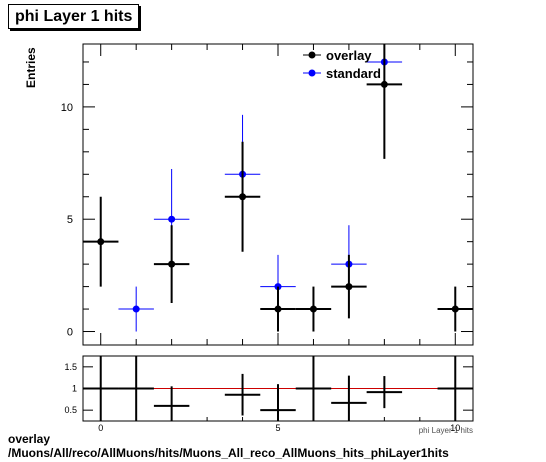  What do you see at coordinates (70, 220) in the screenshot?
I see `y-tick-label: 5` at bounding box center [70, 220].